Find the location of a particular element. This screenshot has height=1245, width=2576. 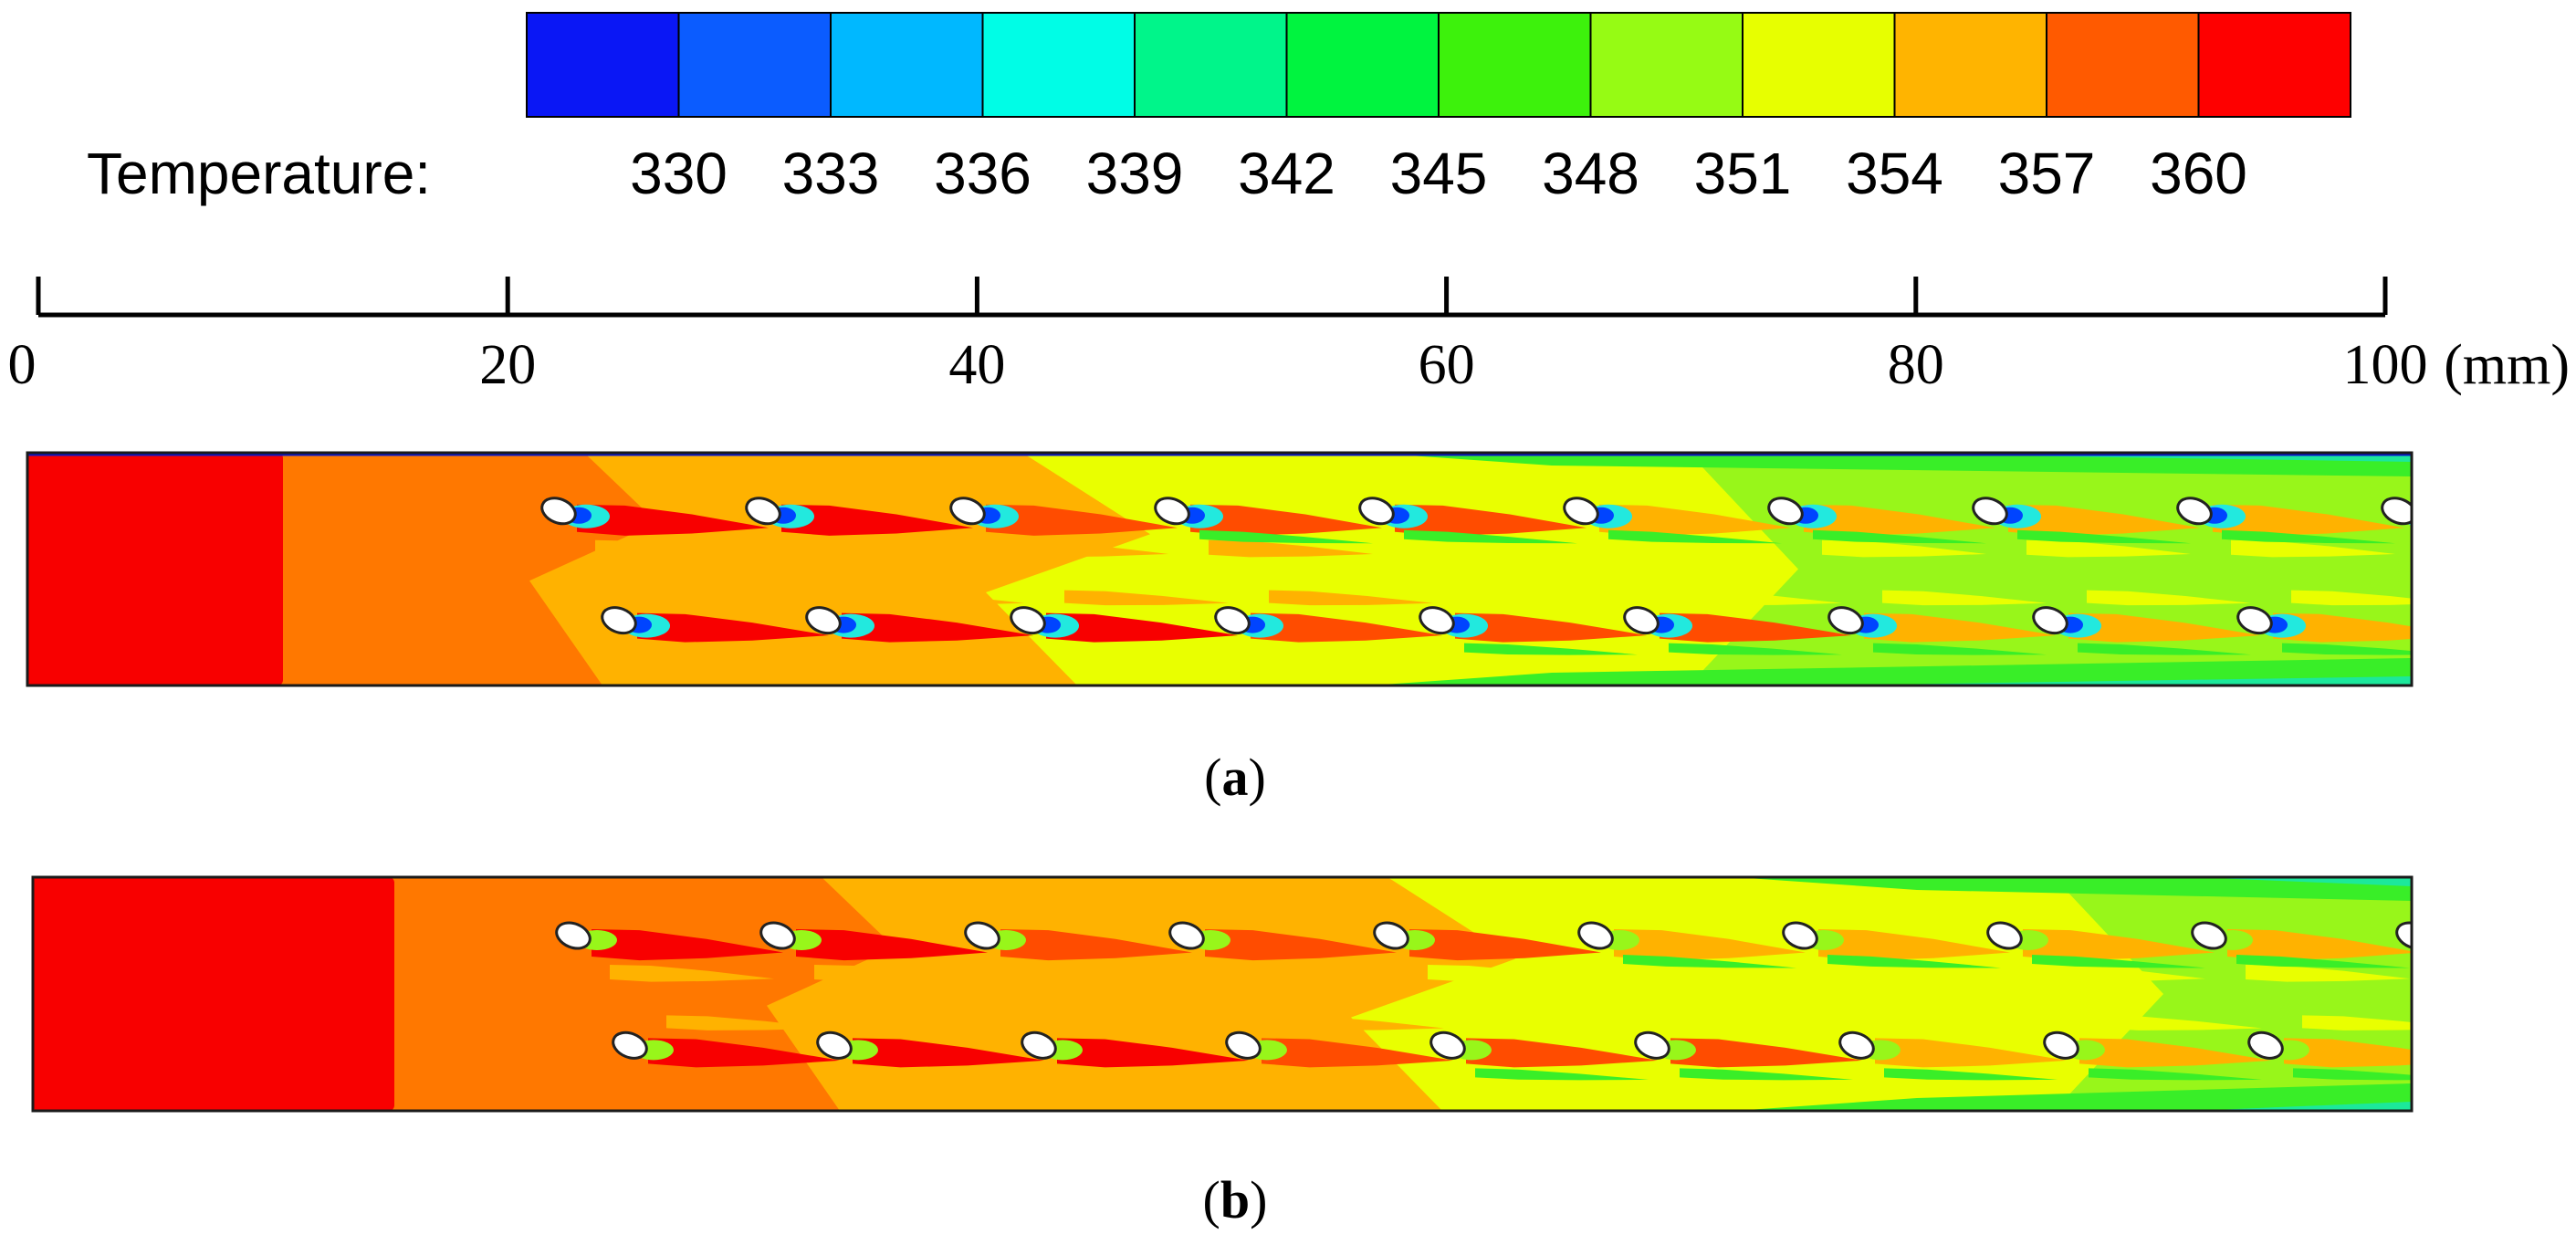

inlet-hot-zone is located at coordinates (155, 569).